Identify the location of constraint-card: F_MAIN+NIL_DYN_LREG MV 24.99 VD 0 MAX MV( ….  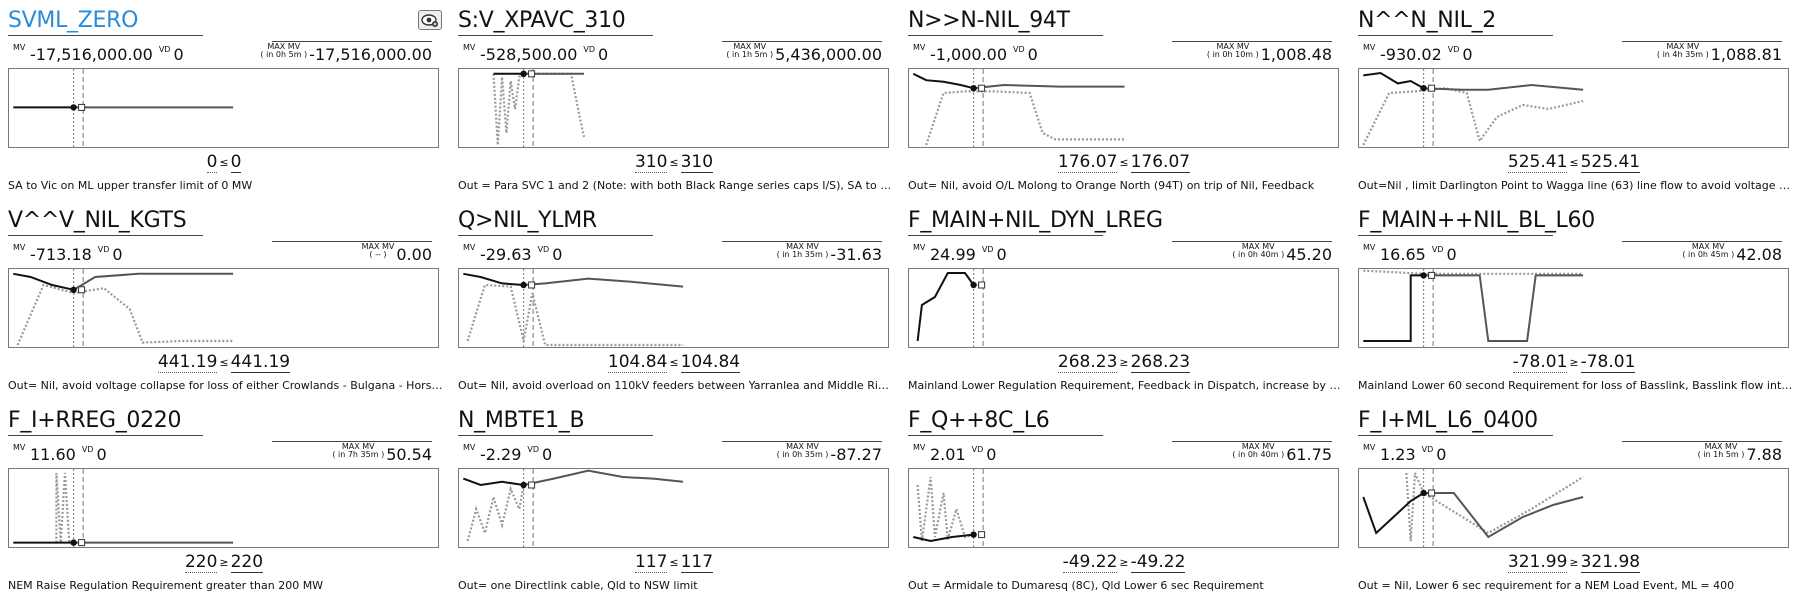
(1122, 299).